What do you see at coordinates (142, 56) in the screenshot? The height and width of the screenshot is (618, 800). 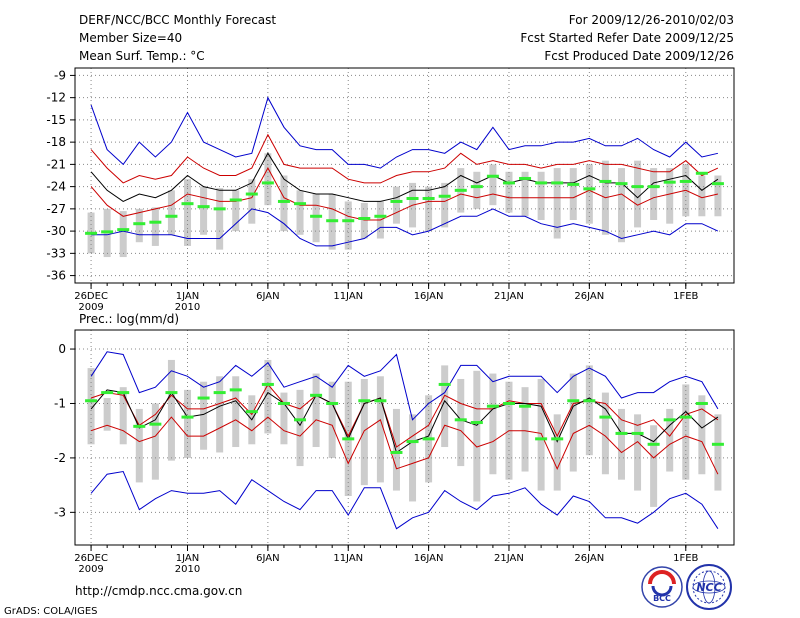 I see `header-variable-label: Mean Surf. Temp.: °C` at bounding box center [142, 56].